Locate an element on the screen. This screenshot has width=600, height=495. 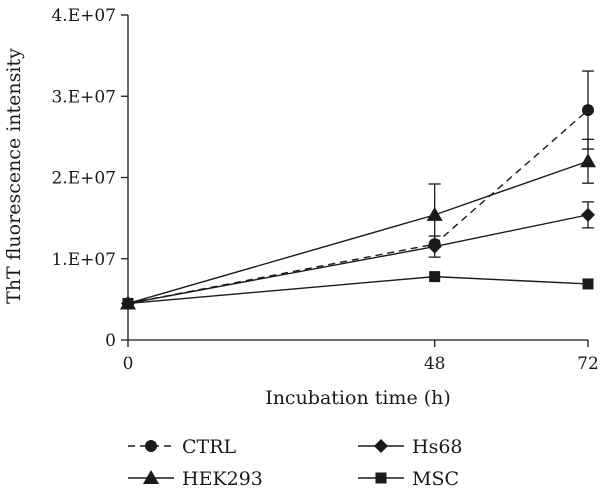
x-tick-label: 72 is located at coordinates (588, 364).